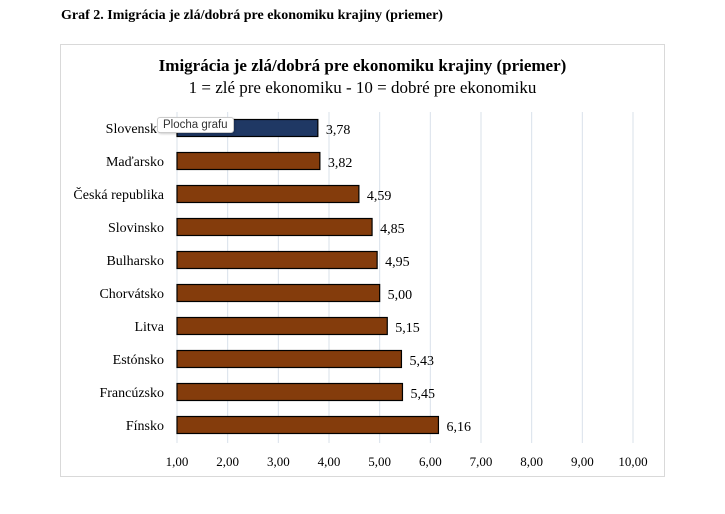  What do you see at coordinates (379, 461) in the screenshot?
I see `x-tick-label: 5,00` at bounding box center [379, 461].